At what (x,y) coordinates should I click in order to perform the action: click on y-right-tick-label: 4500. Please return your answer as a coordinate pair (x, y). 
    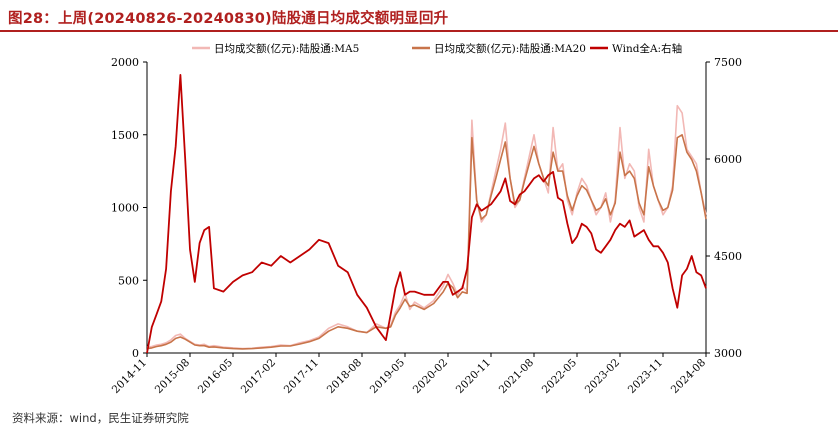
    Looking at the image, I should click on (728, 256).